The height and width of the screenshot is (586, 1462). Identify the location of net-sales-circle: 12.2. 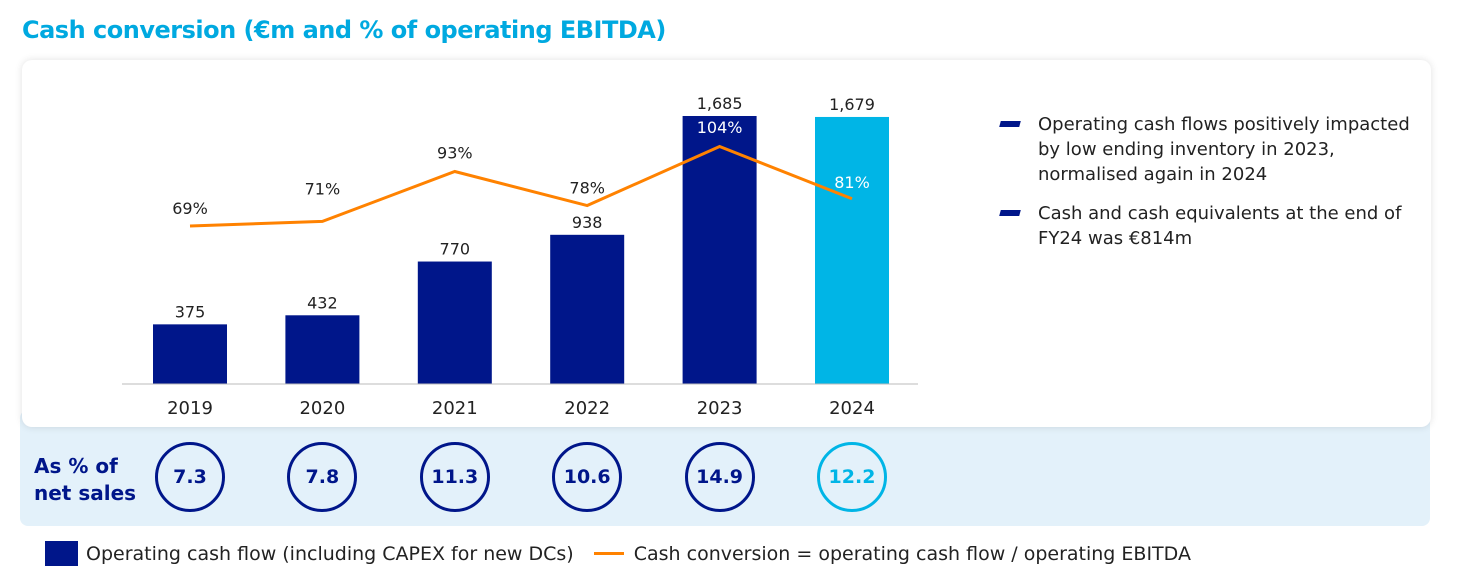
(852, 477).